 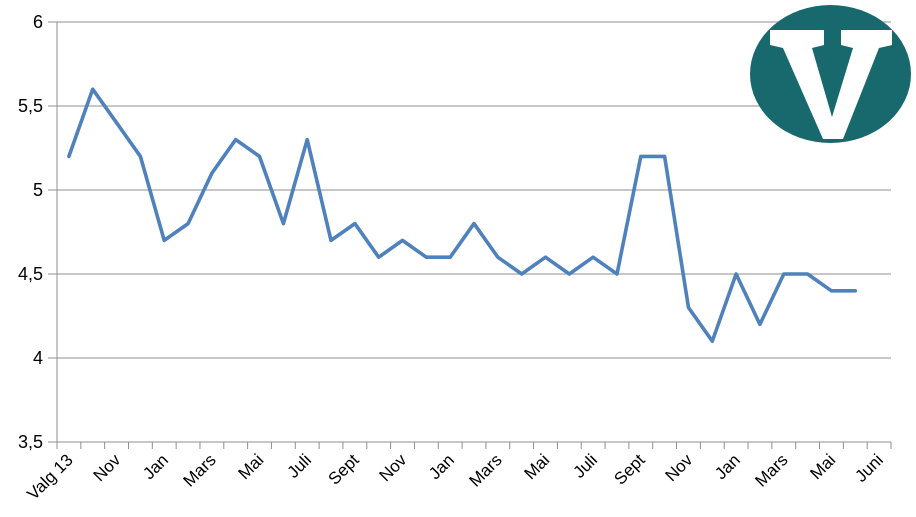 What do you see at coordinates (38, 358) in the screenshot?
I see `y-tick-label: 4` at bounding box center [38, 358].